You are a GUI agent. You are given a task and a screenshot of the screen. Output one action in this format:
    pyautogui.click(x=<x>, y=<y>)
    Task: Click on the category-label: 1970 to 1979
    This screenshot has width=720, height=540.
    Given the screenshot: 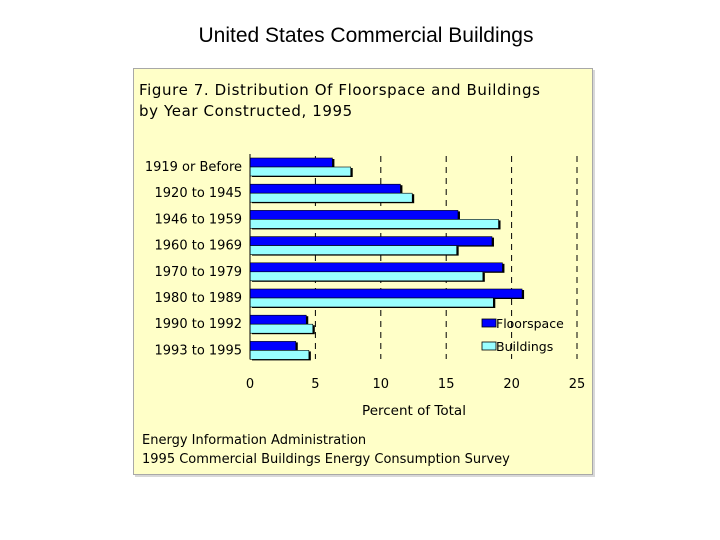 What is the action you would take?
    pyautogui.click(x=198, y=272)
    